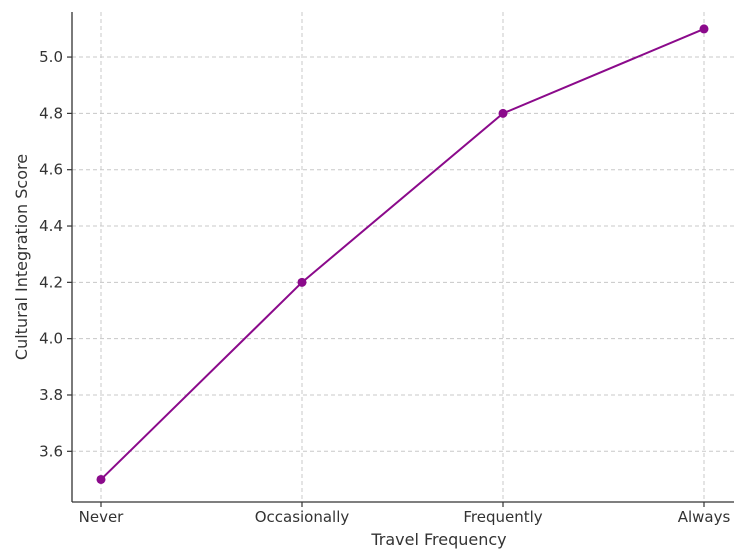  I want to click on x-axis-label: Travel Frequency, so click(438, 539).